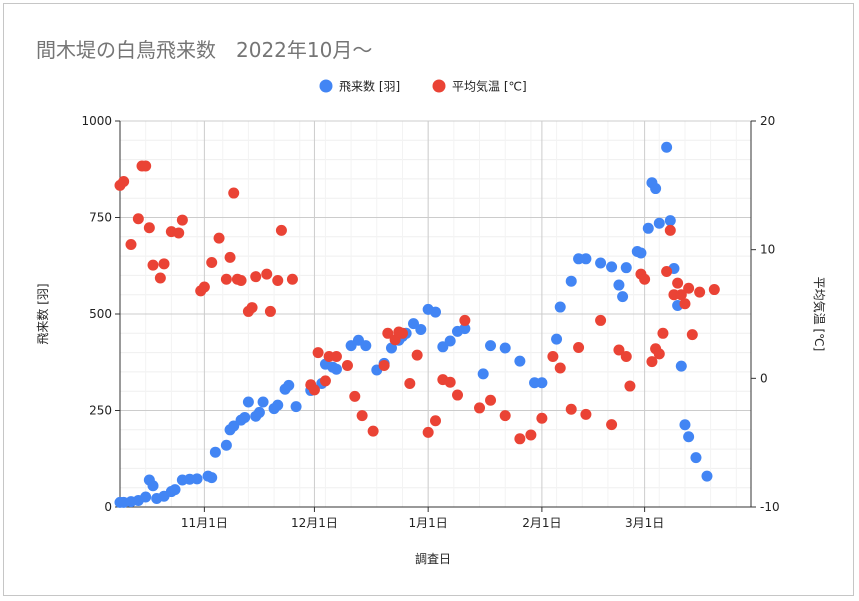 The width and height of the screenshot is (859, 601). Describe the element at coordinates (100, 314) in the screenshot. I see `y-tick-label: 500` at that location.